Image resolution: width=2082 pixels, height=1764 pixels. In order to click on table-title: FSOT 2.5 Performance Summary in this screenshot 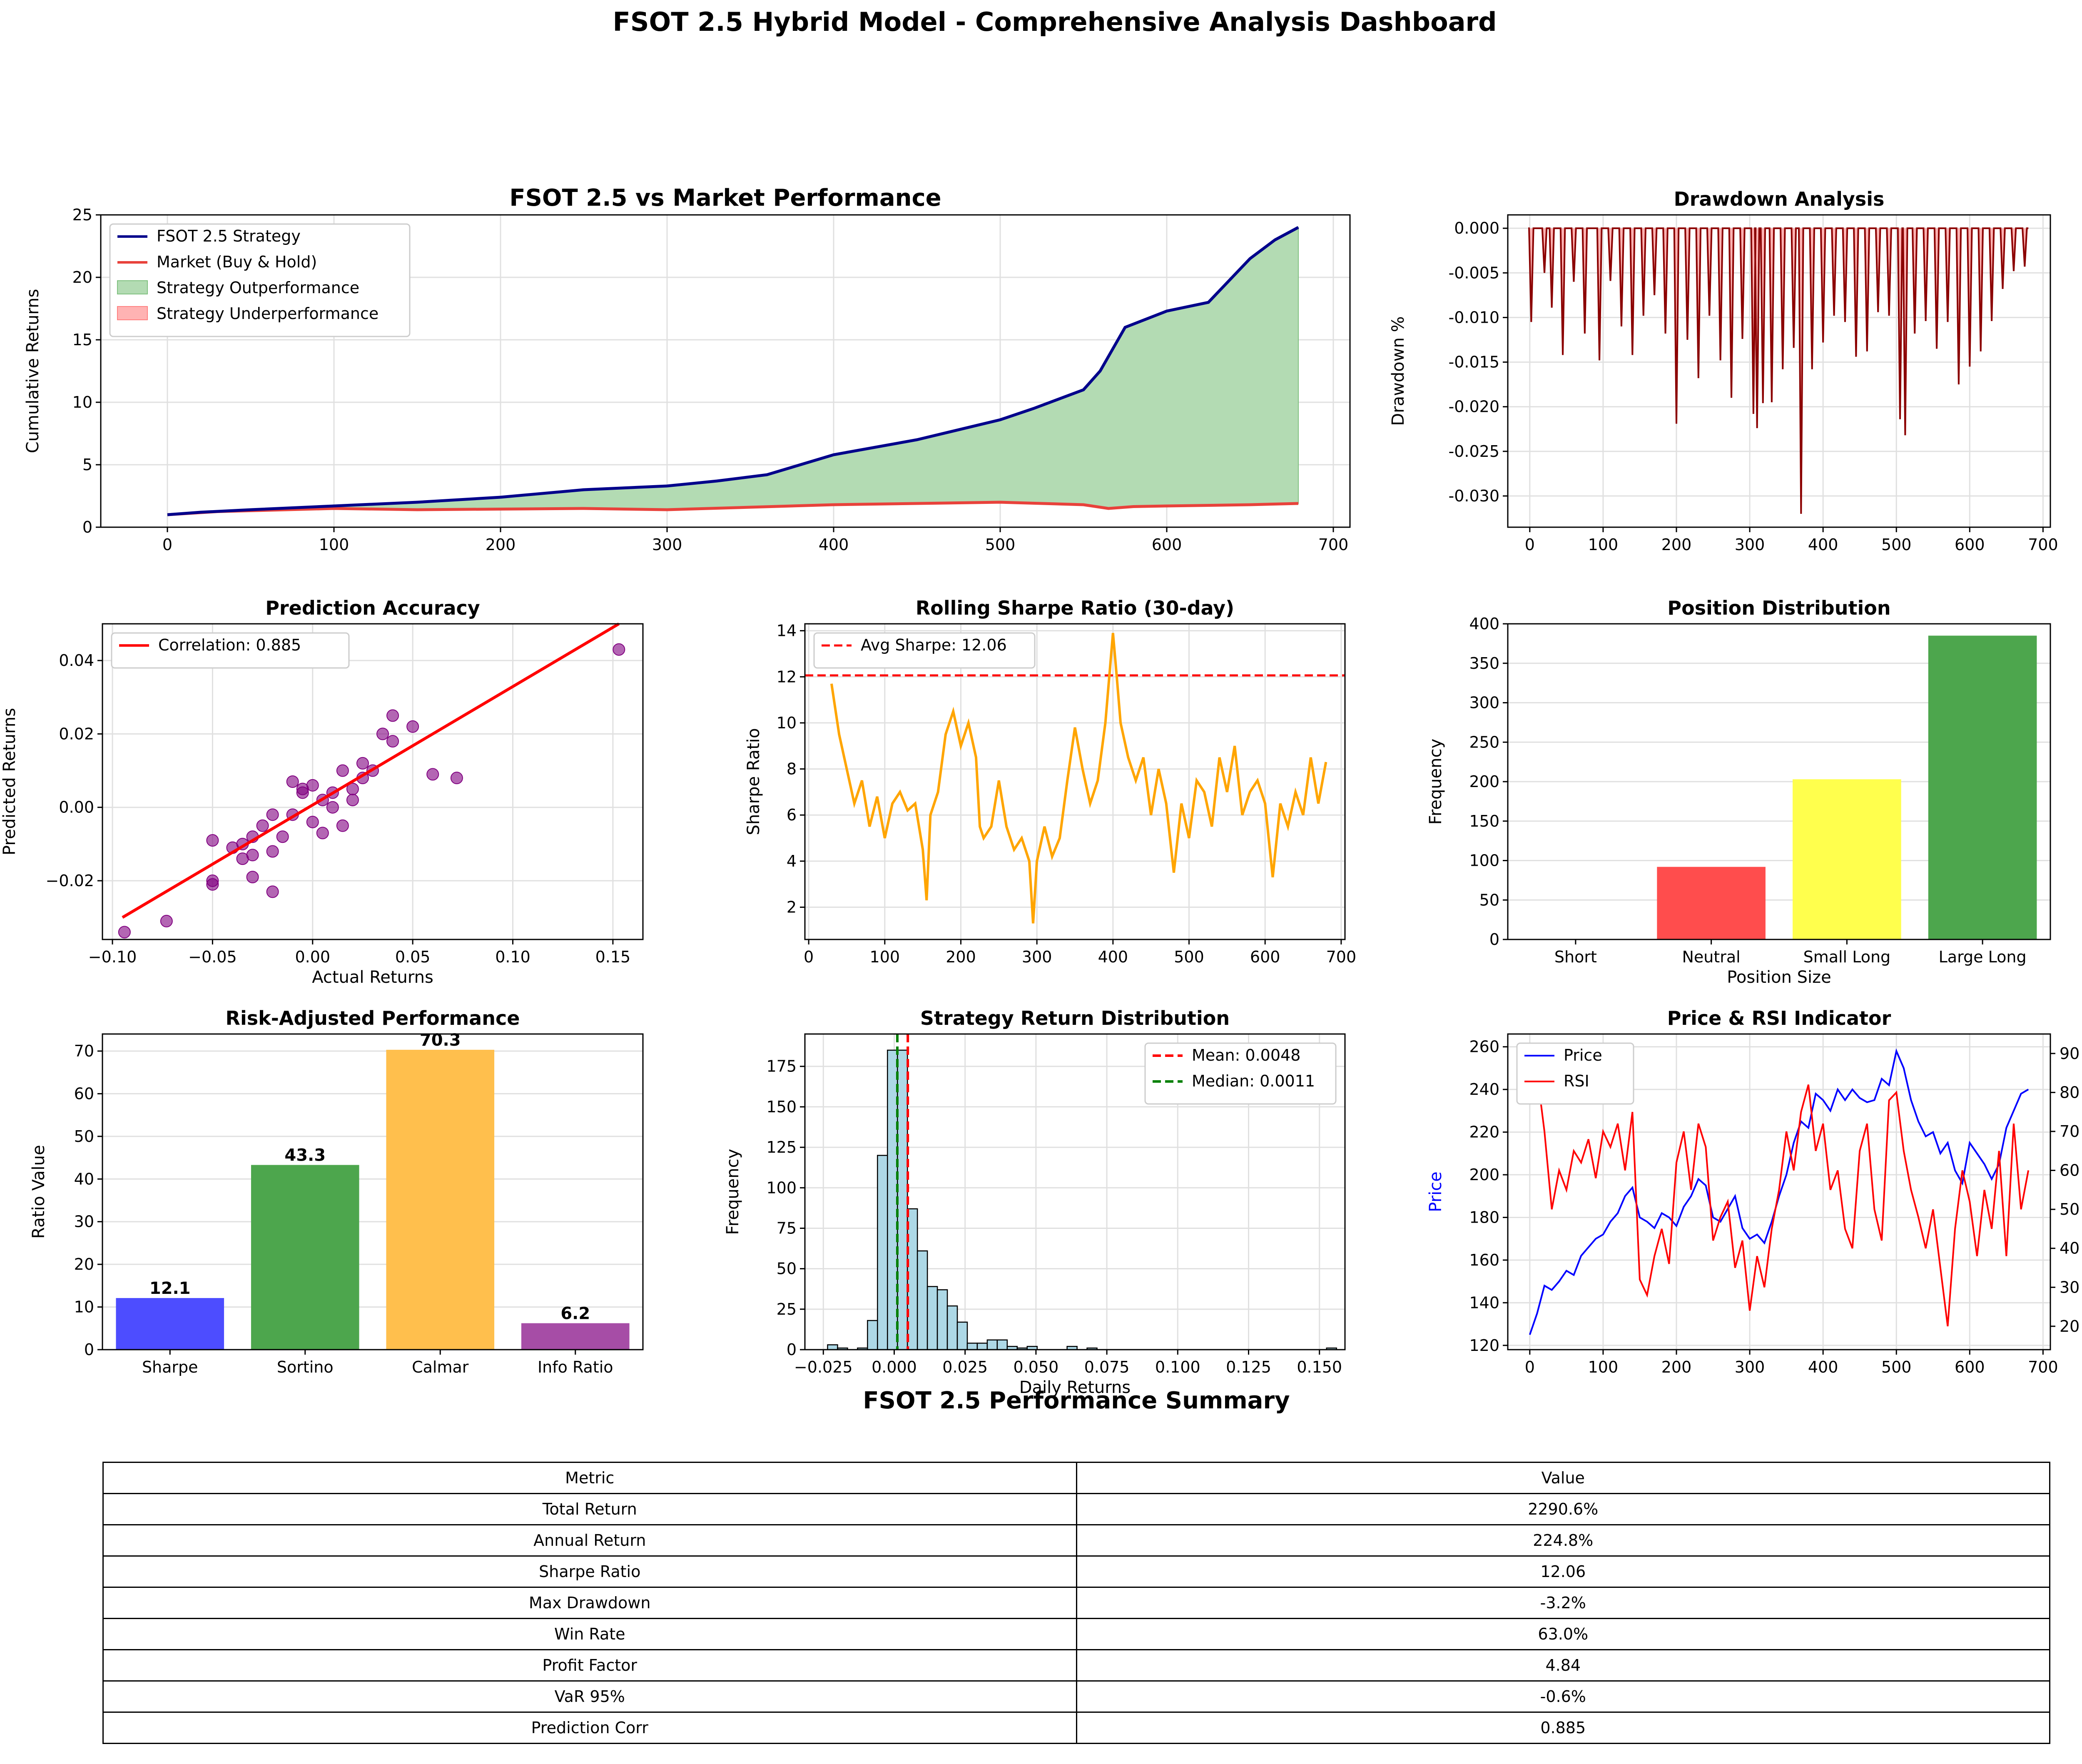, I will do `click(1076, 1400)`.